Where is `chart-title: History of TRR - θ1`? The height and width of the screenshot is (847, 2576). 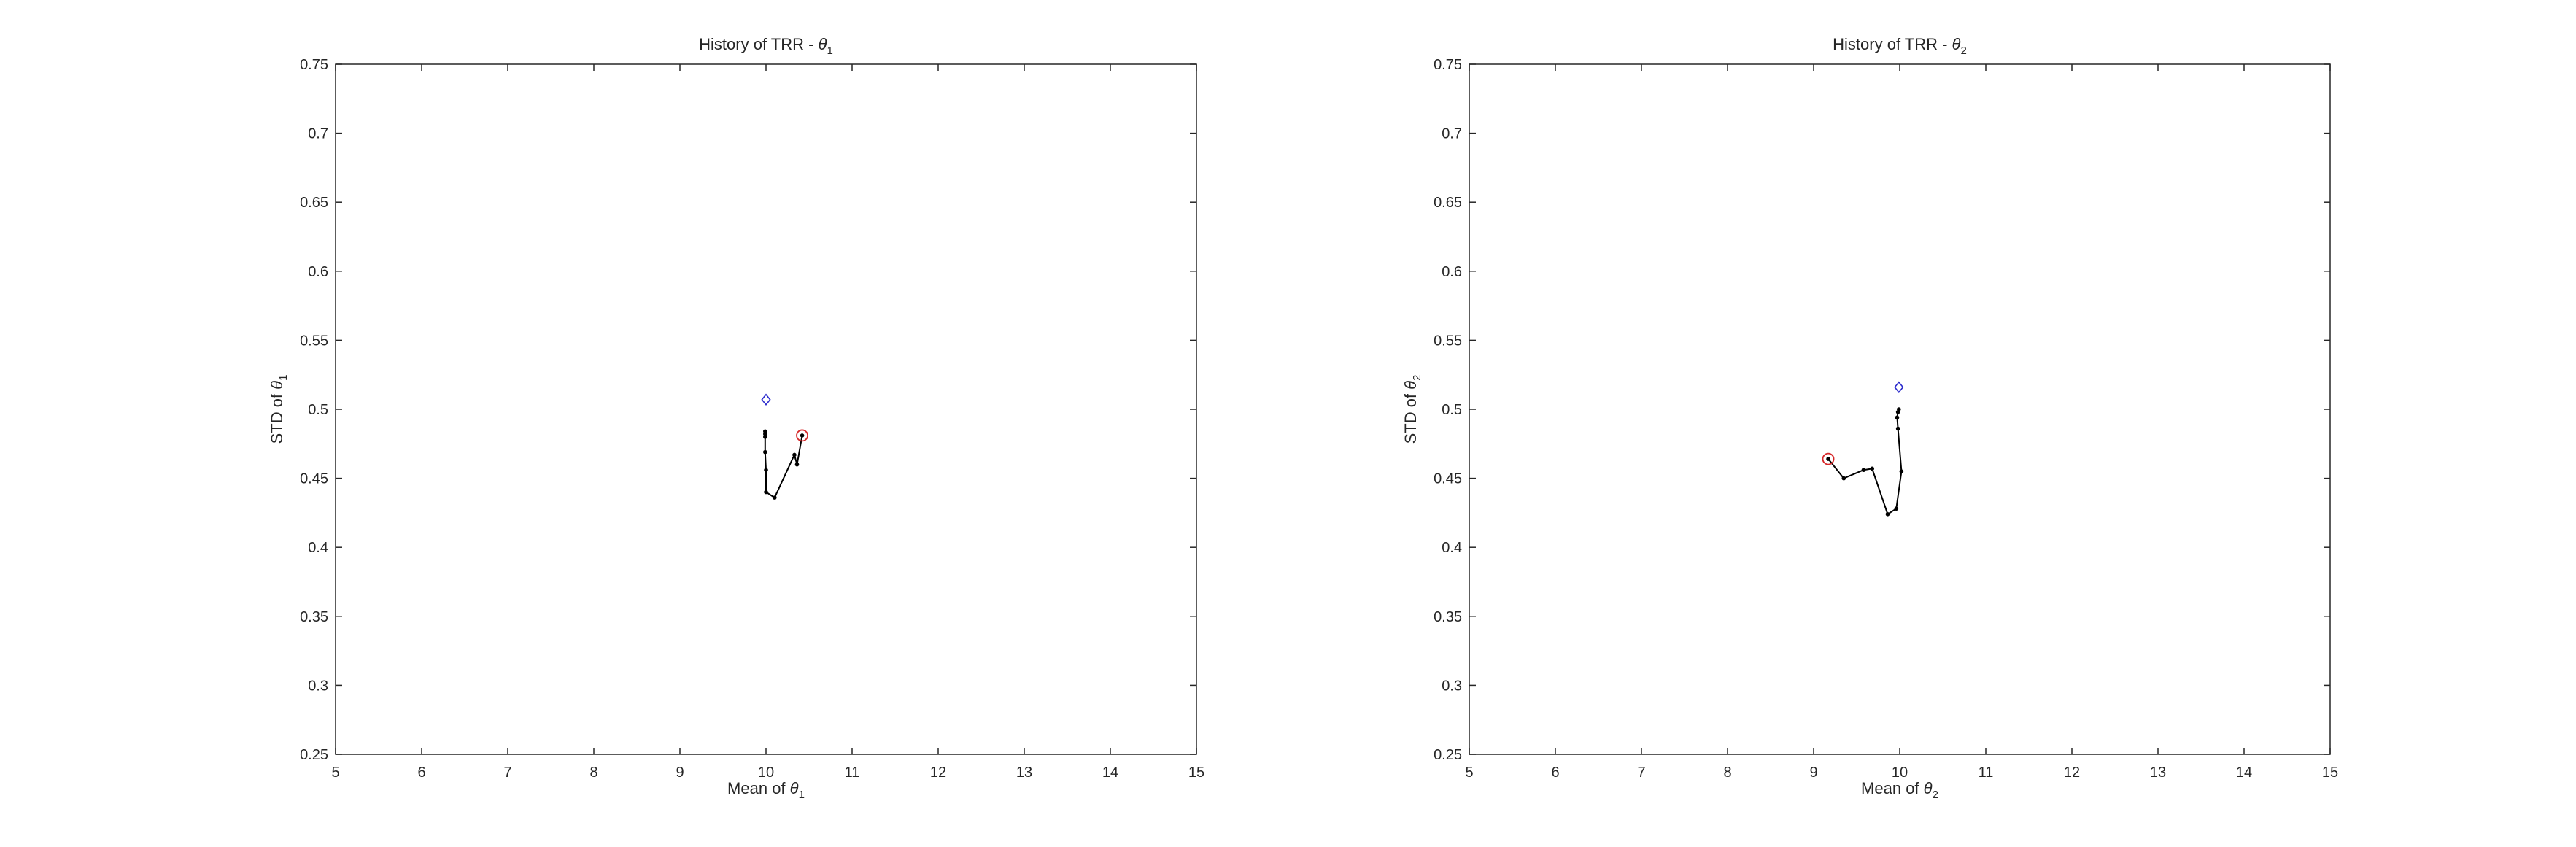
chart-title: History of TRR - θ1 is located at coordinates (766, 46).